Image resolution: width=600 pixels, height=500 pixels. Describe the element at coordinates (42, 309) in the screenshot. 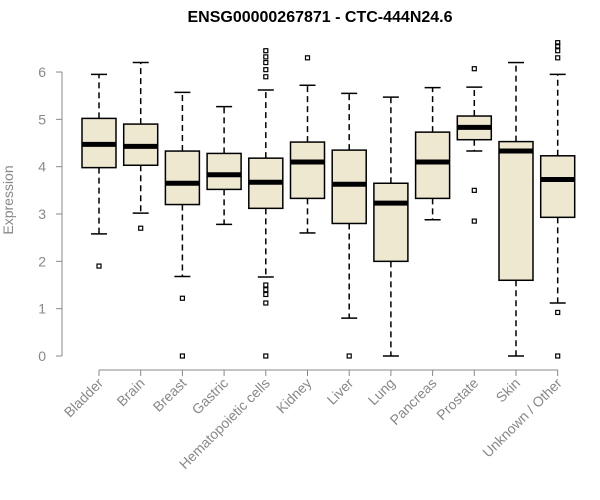

I see `y-tick-label: 1` at that location.